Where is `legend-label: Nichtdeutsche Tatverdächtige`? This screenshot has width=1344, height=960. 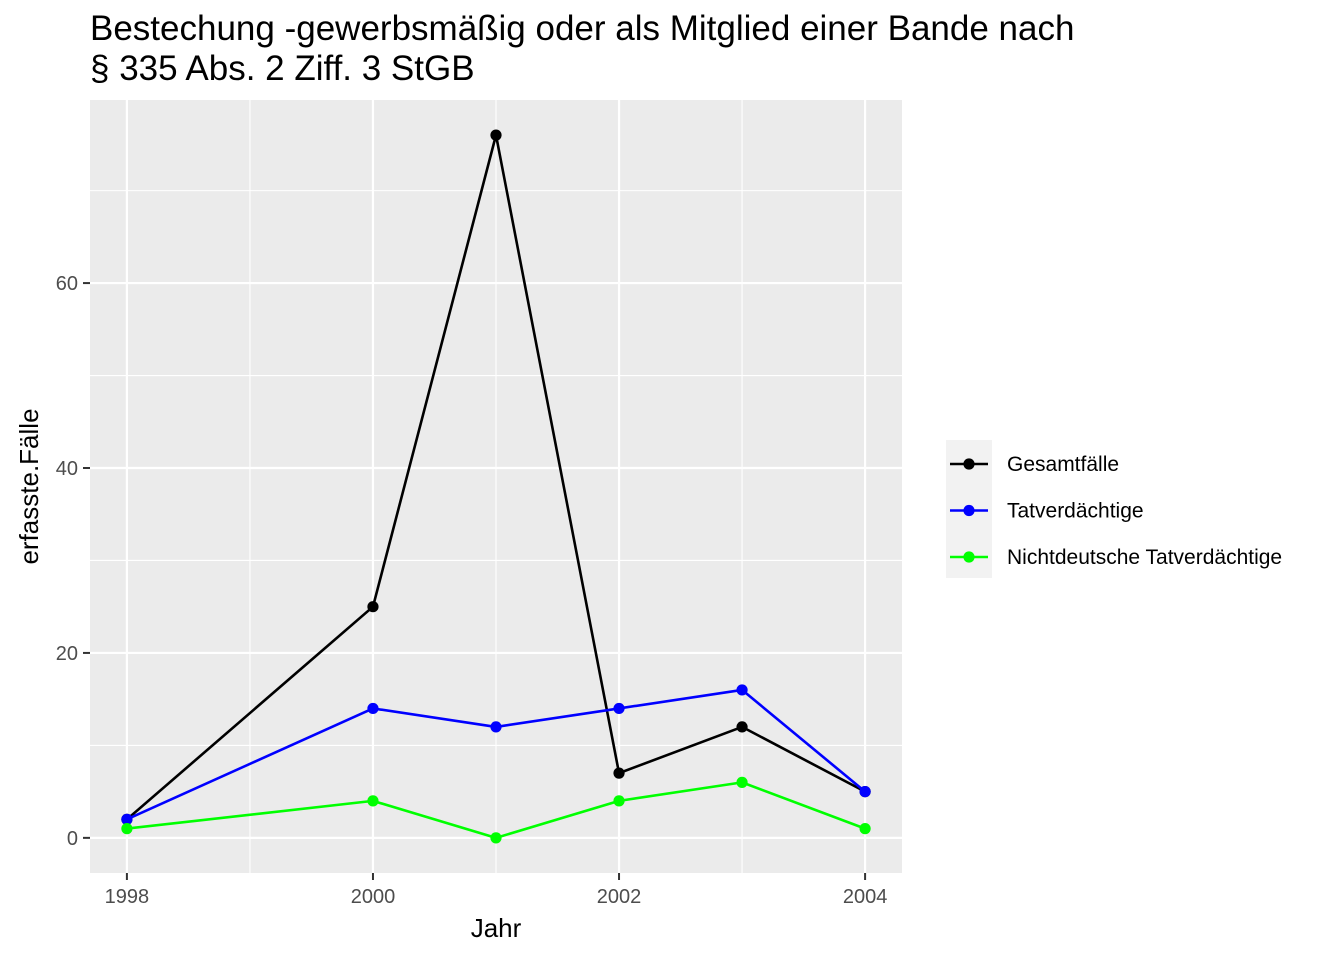 legend-label: Nichtdeutsche Tatverdächtige is located at coordinates (1144, 557).